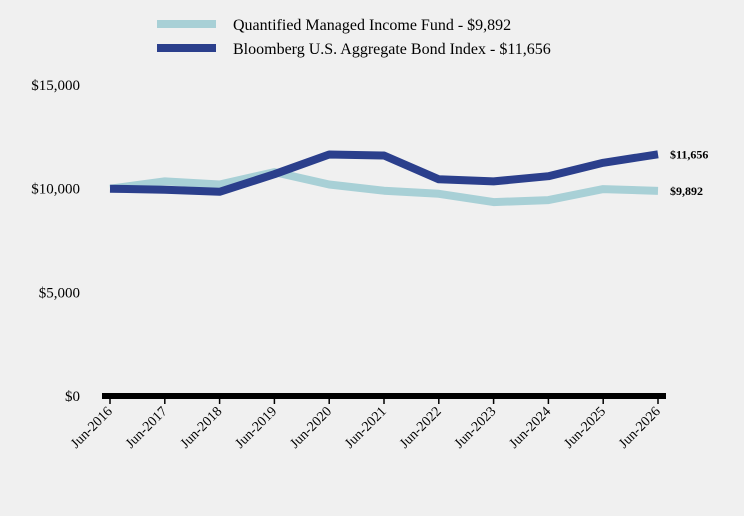 Image resolution: width=744 pixels, height=516 pixels. Describe the element at coordinates (475, 427) in the screenshot. I see `x-tick-label-7: Jun-2023` at that location.